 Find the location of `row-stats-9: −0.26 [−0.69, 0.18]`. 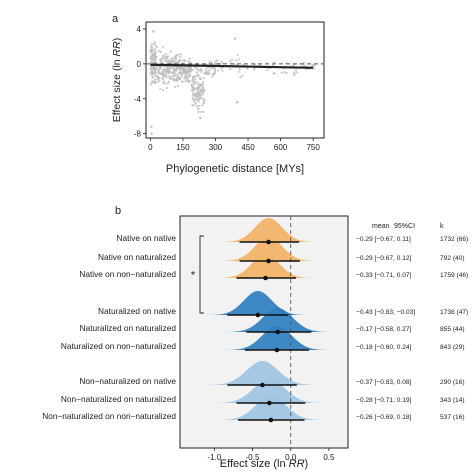

row-stats-9: −0.26 [−0.69, 0.18] is located at coordinates (384, 417).